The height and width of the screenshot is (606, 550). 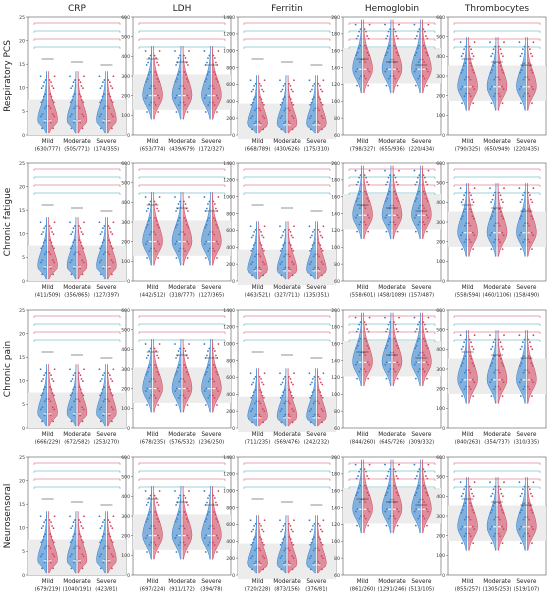 What do you see at coordinates (22, 235) in the screenshot?
I see `y-tick-label: 10` at bounding box center [22, 235].